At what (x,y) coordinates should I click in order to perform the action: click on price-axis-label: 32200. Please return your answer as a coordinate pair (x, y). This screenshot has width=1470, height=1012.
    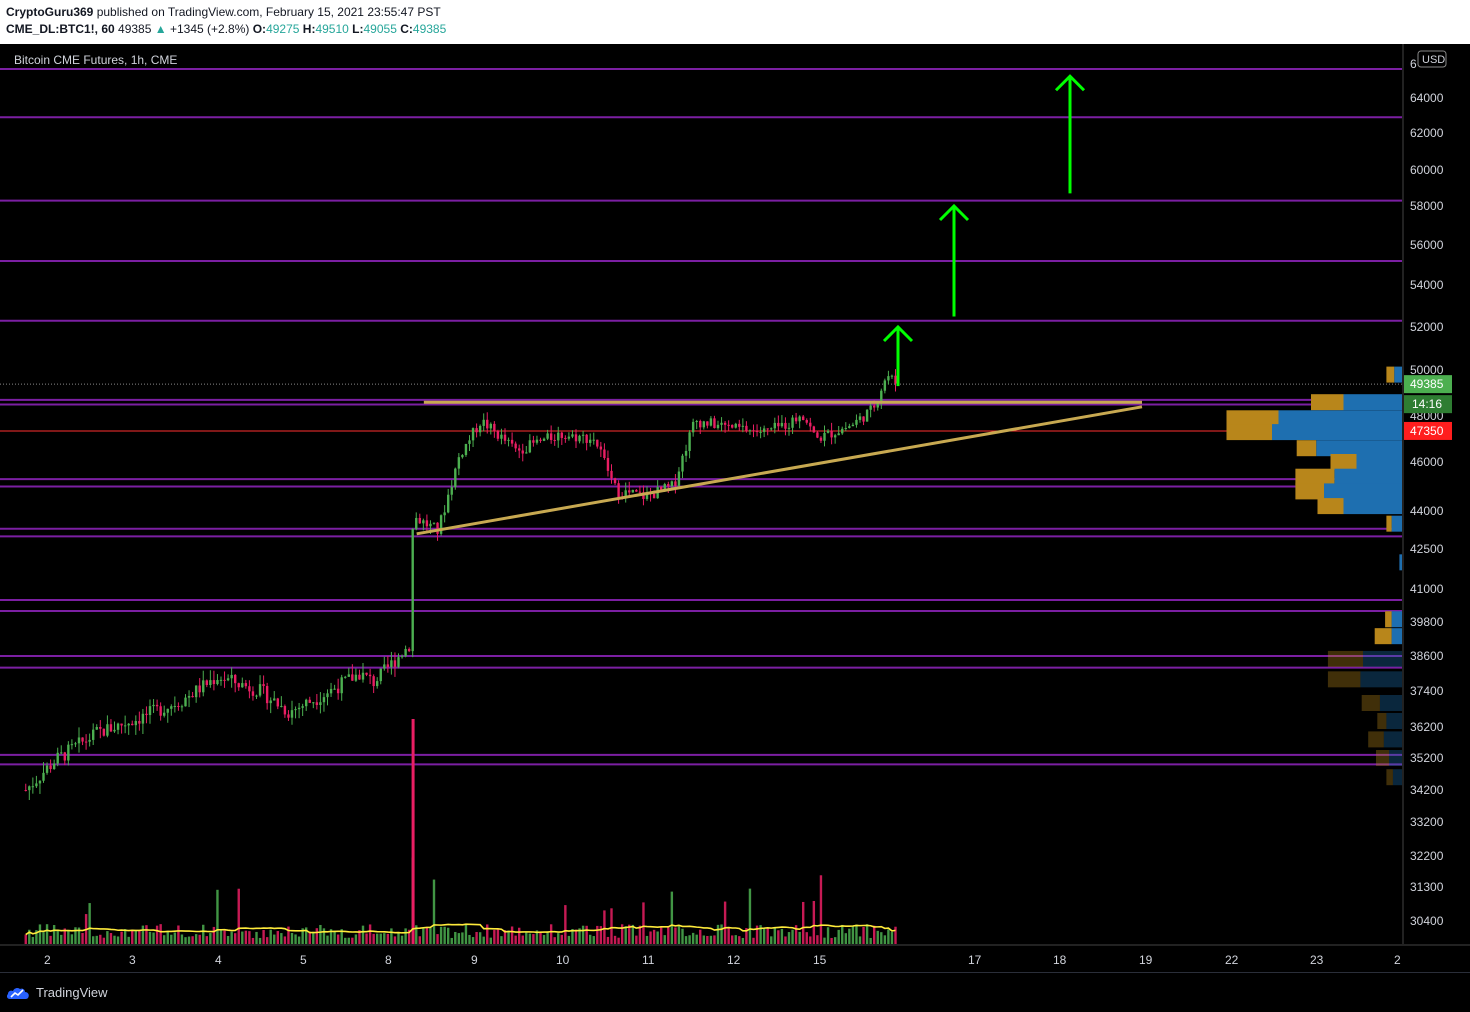
    Looking at the image, I should click on (1427, 856).